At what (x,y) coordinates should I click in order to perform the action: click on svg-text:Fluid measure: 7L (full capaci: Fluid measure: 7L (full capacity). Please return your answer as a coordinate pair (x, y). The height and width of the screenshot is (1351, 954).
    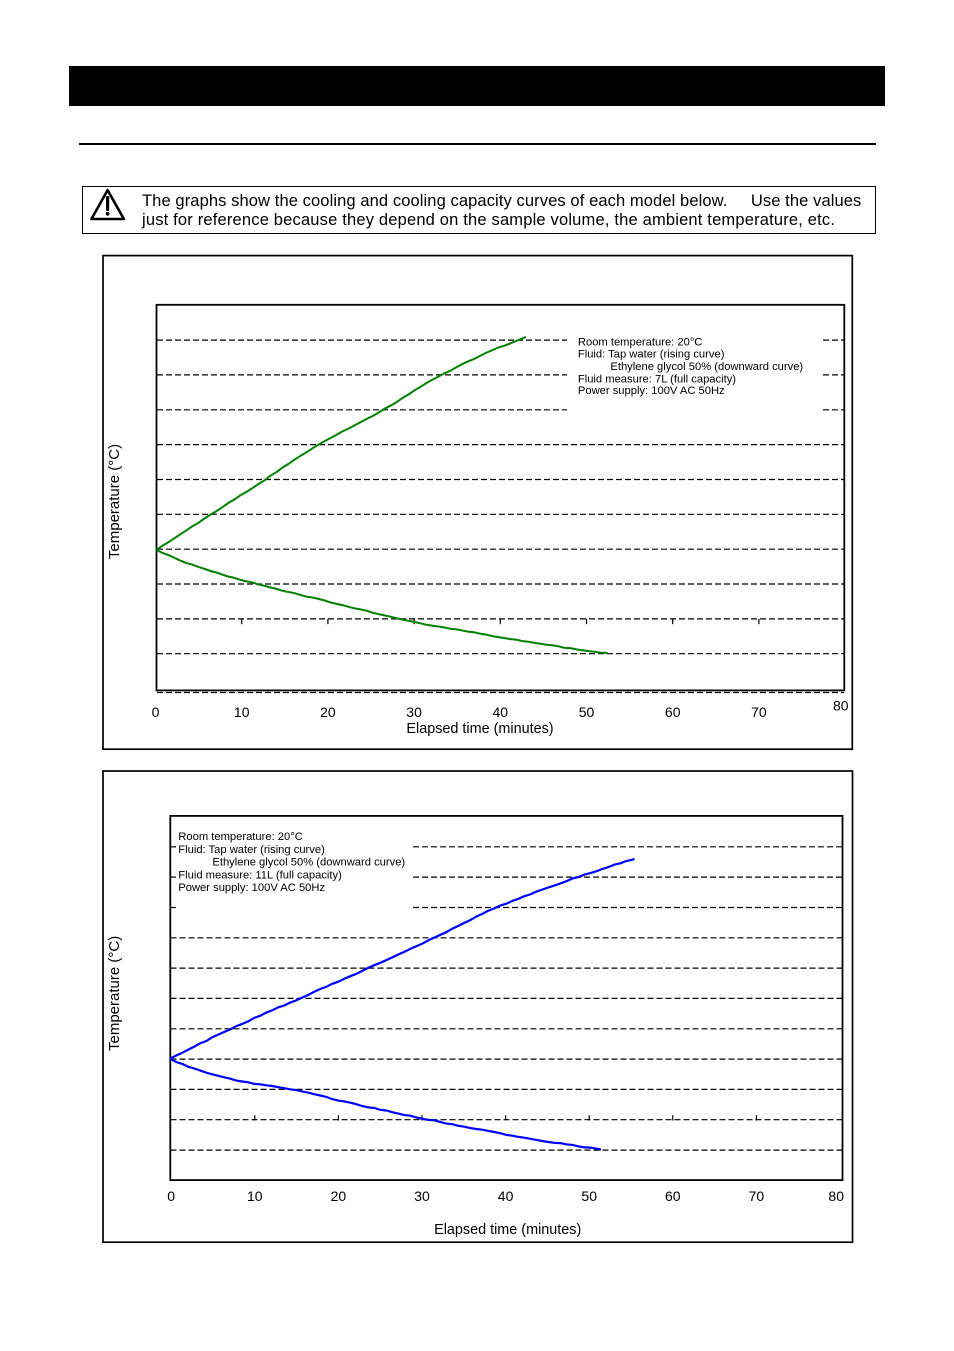
    Looking at the image, I should click on (657, 379).